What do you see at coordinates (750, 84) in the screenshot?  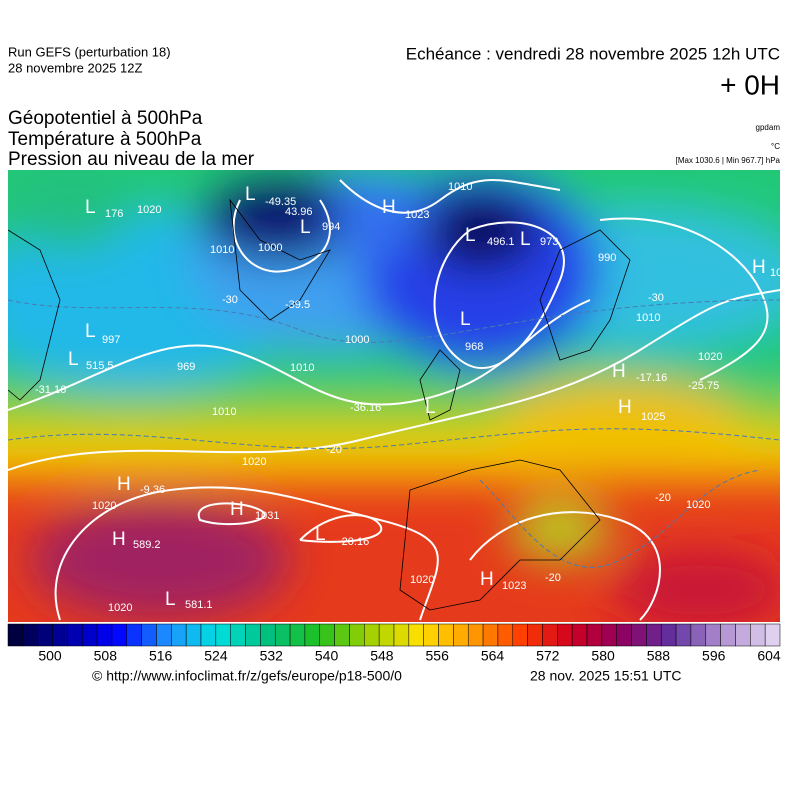 I see `offset: + 0H` at bounding box center [750, 84].